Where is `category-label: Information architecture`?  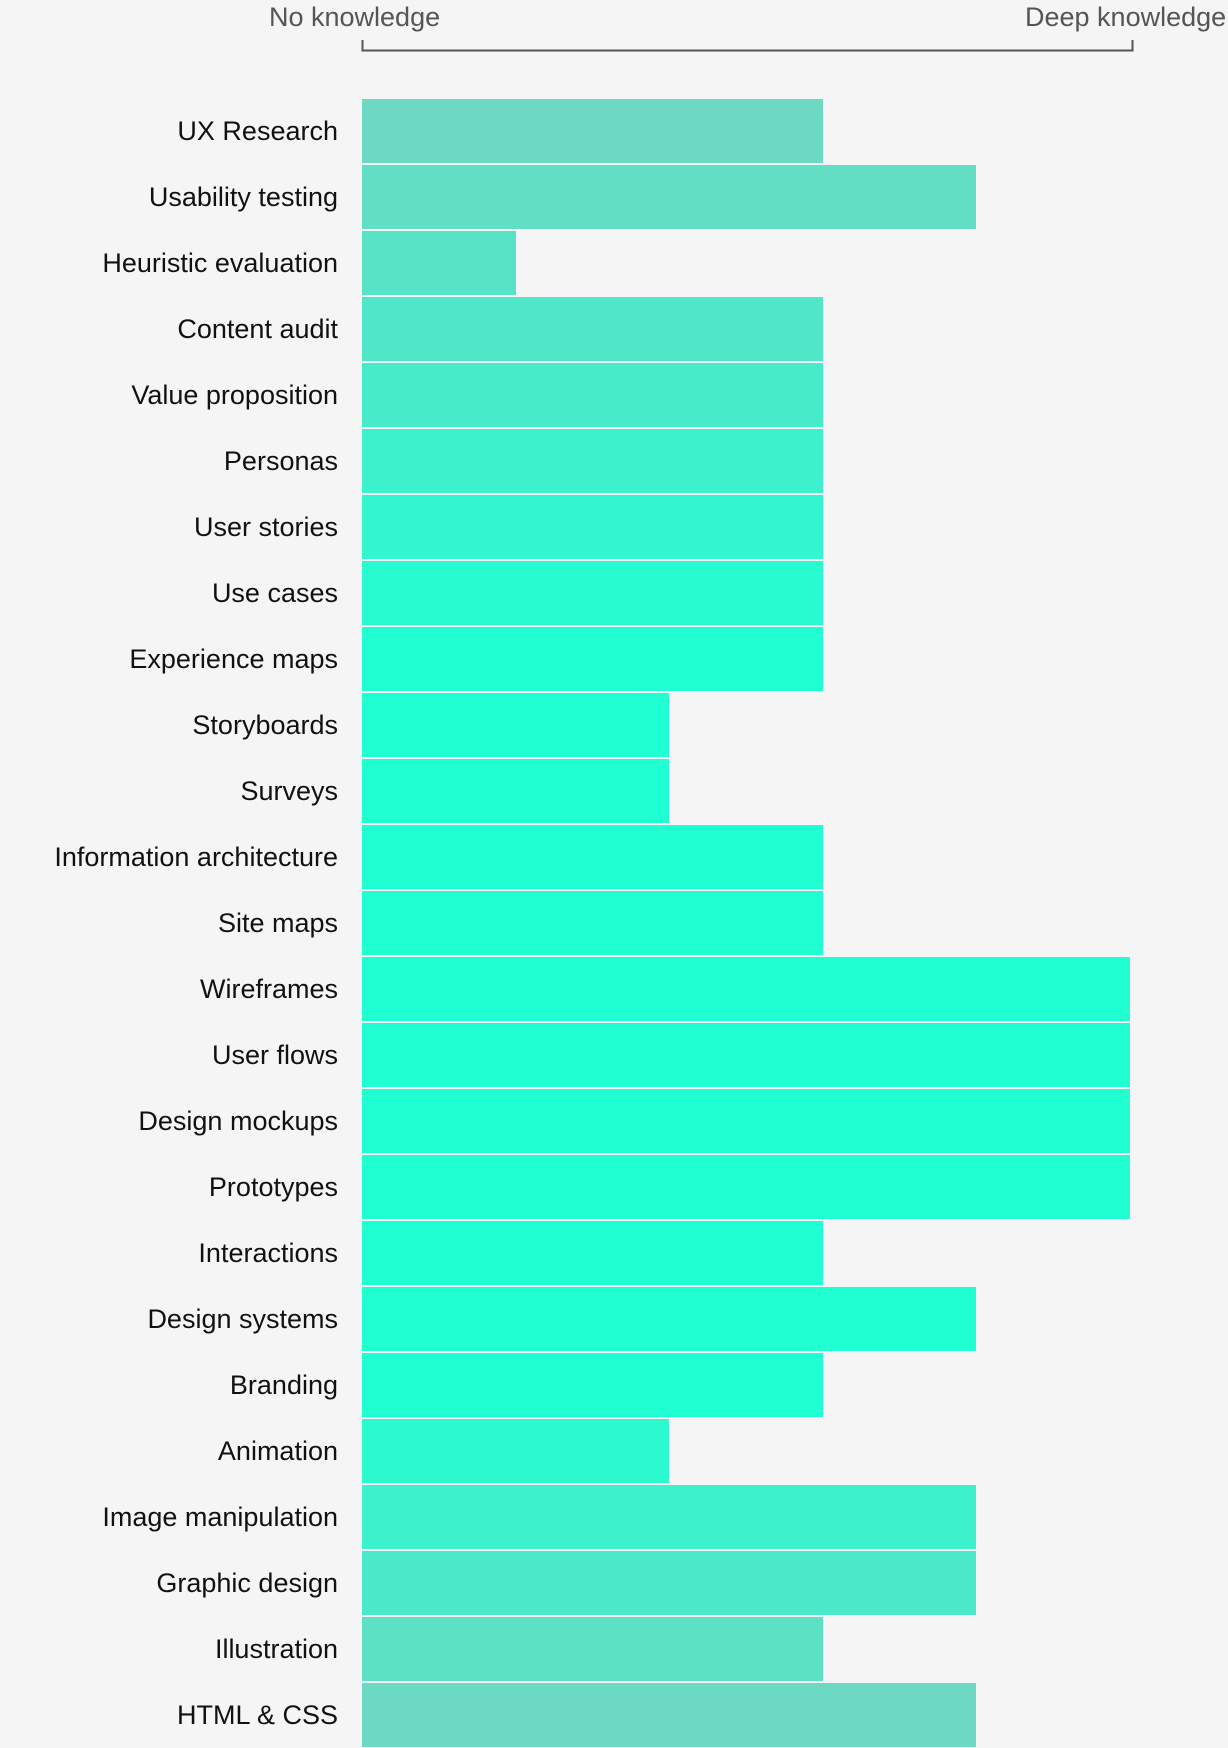 category-label: Information architecture is located at coordinates (196, 857).